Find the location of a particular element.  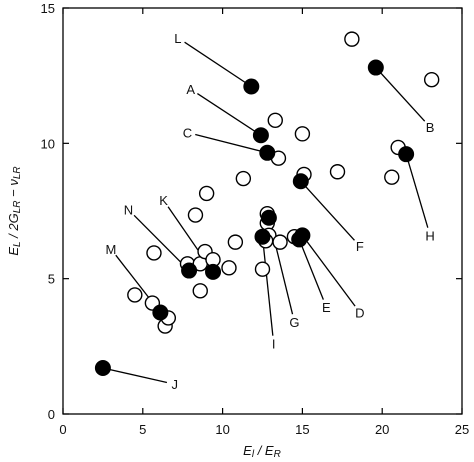

point-label-A: A is located at coordinates (190, 89).